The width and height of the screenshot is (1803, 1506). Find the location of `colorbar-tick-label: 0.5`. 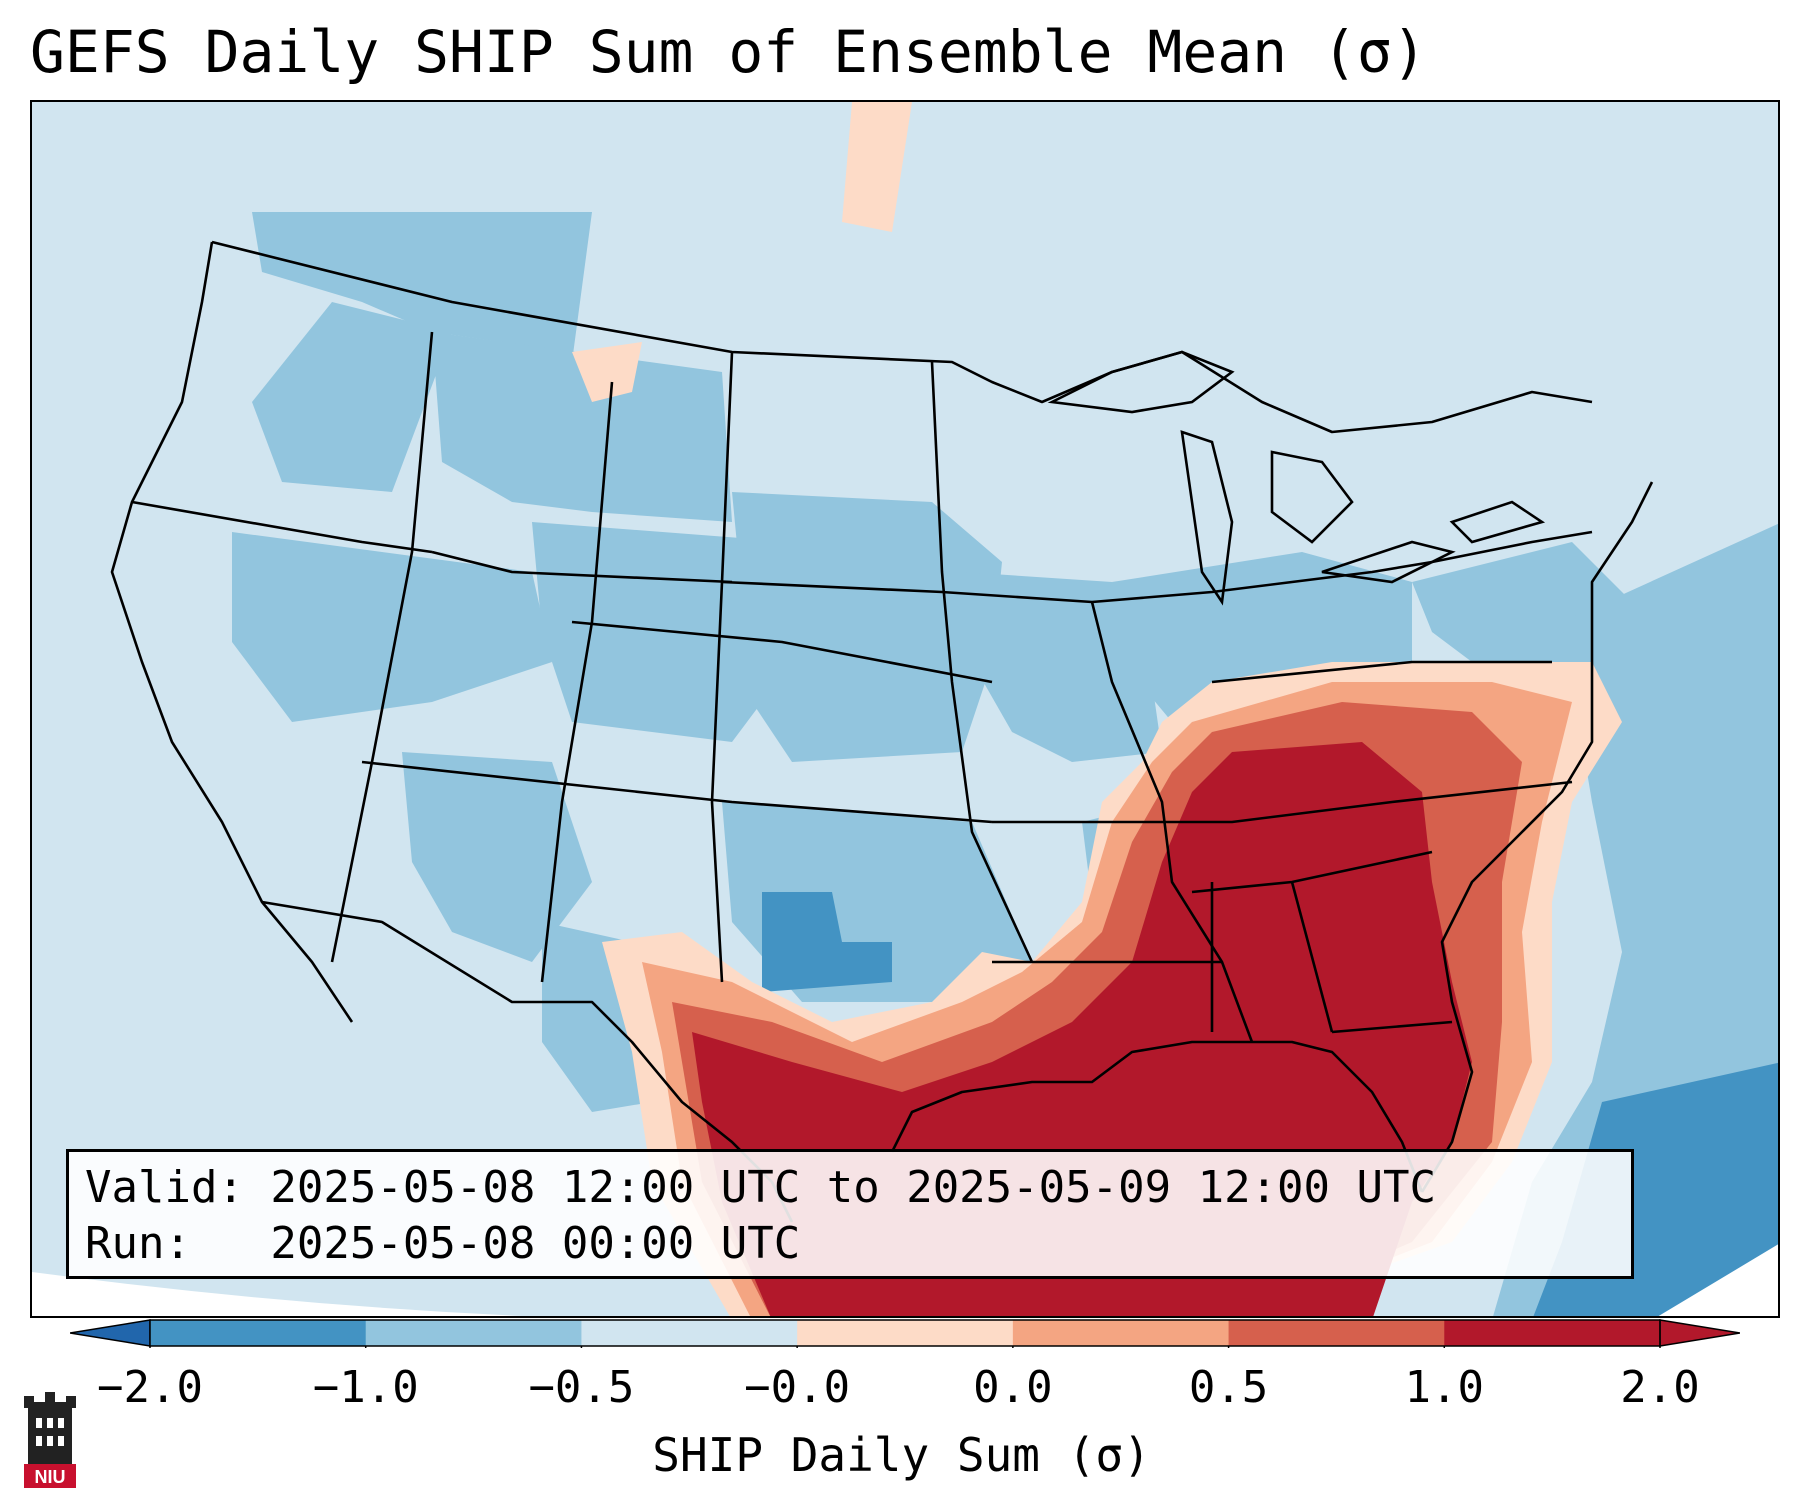

colorbar-tick-label: 0.5 is located at coordinates (1228, 1387).